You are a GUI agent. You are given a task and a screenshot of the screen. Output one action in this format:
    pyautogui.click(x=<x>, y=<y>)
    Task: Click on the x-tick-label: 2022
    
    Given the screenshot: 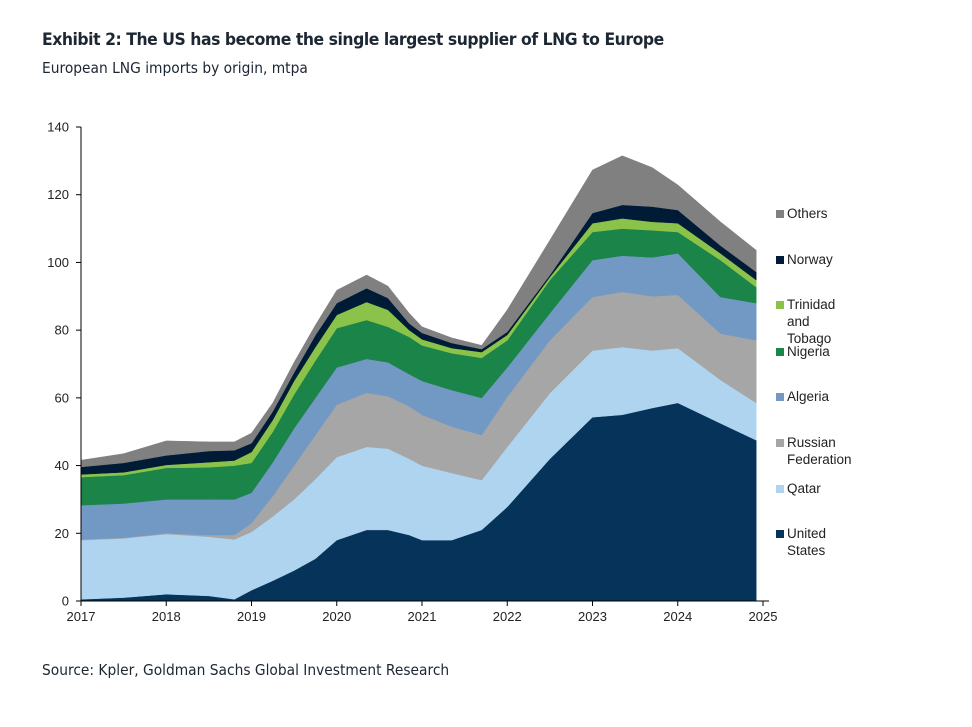 What is the action you would take?
    pyautogui.click(x=507, y=616)
    